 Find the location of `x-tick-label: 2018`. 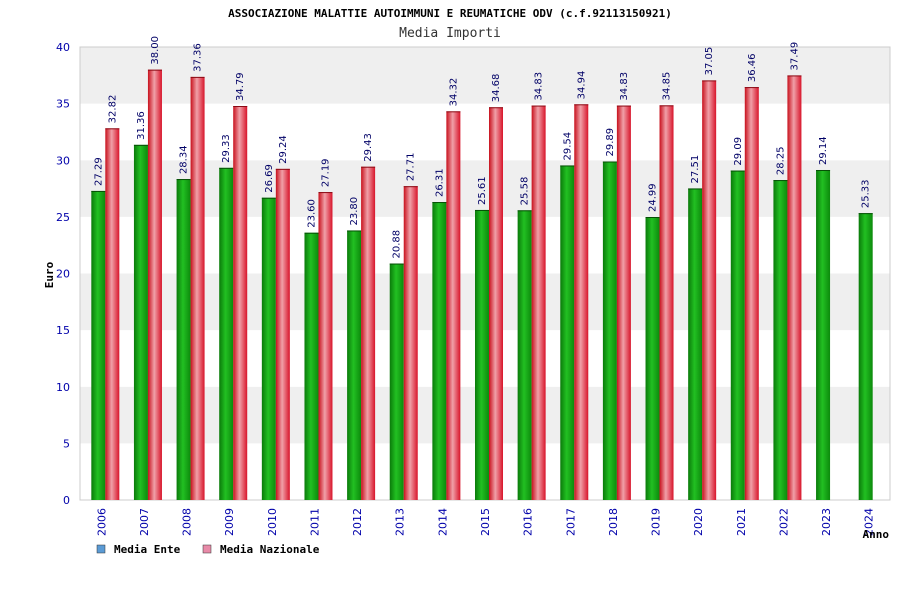

x-tick-label: 2018 is located at coordinates (613, 522).